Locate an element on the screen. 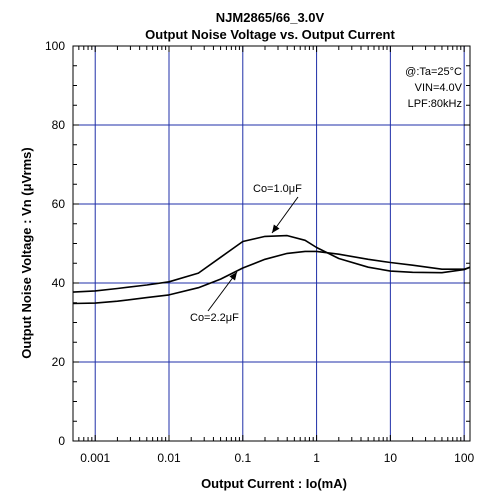 This screenshot has height=495, width=480. x-tick-label: 0.001 is located at coordinates (95, 458).